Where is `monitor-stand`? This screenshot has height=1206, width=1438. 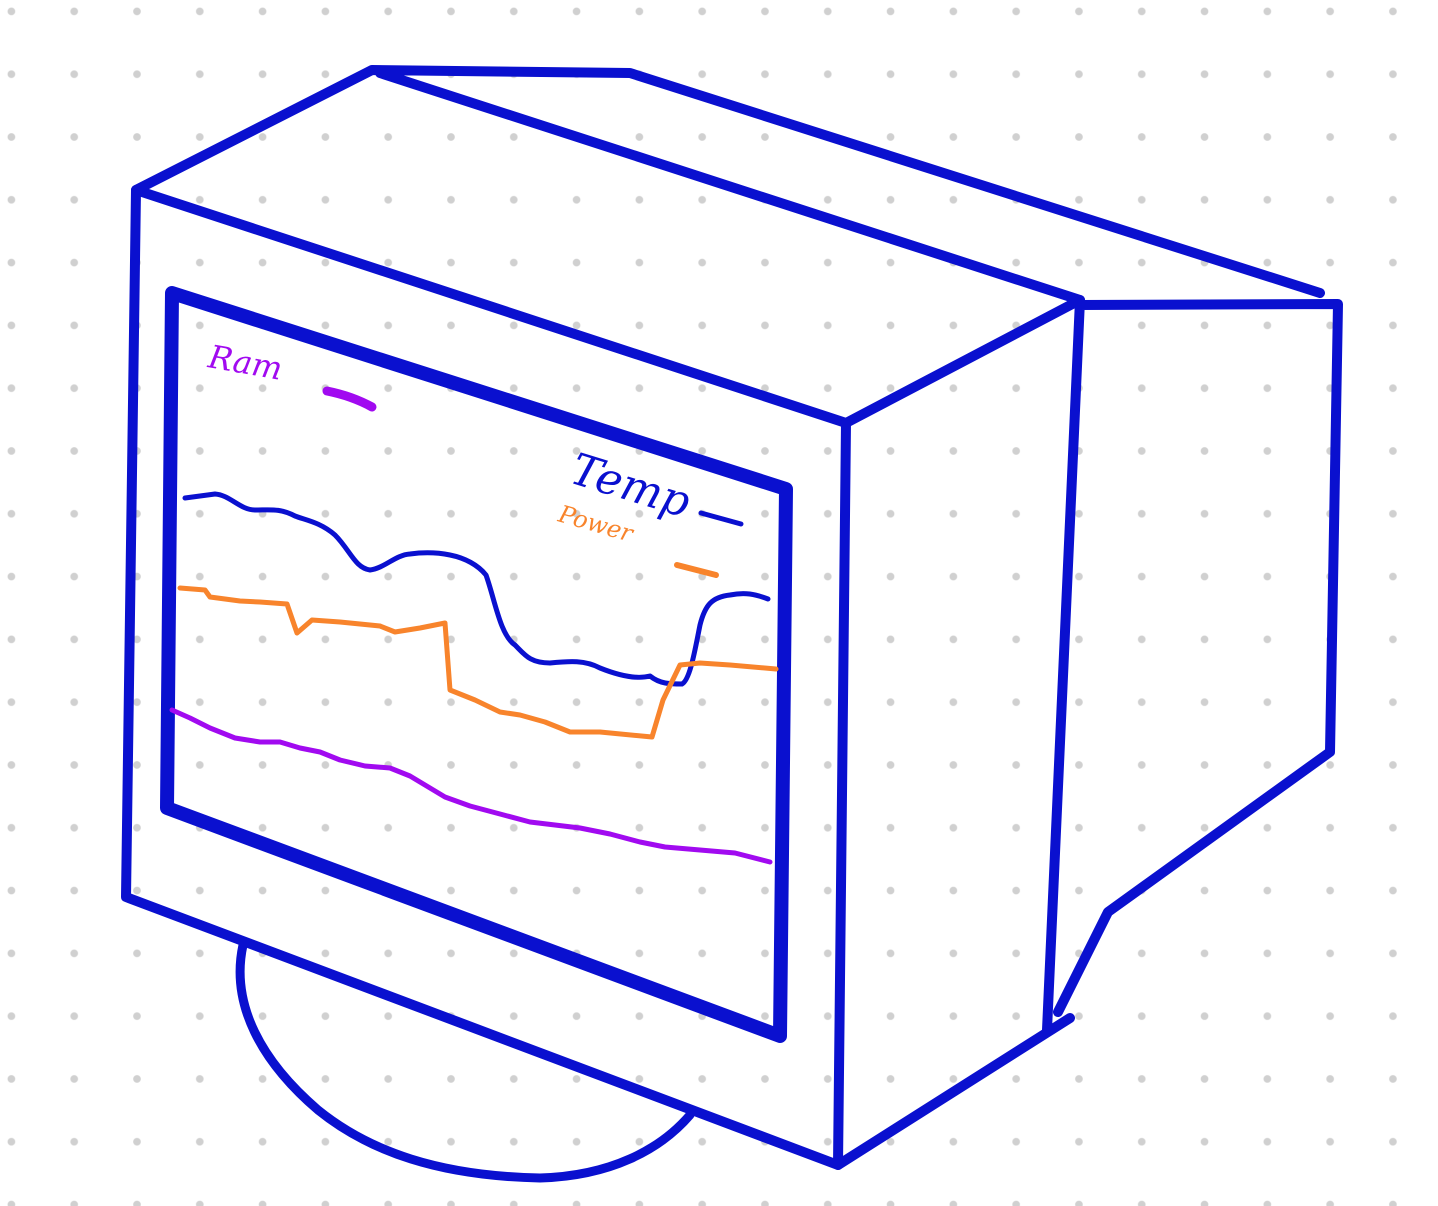
monitor-stand is located at coordinates (465, 1061).